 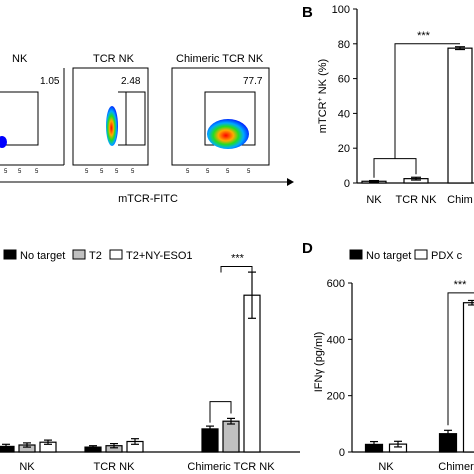 I want to click on flow-plot-nk: 1.05 5 5 5, so click(x=32, y=121).